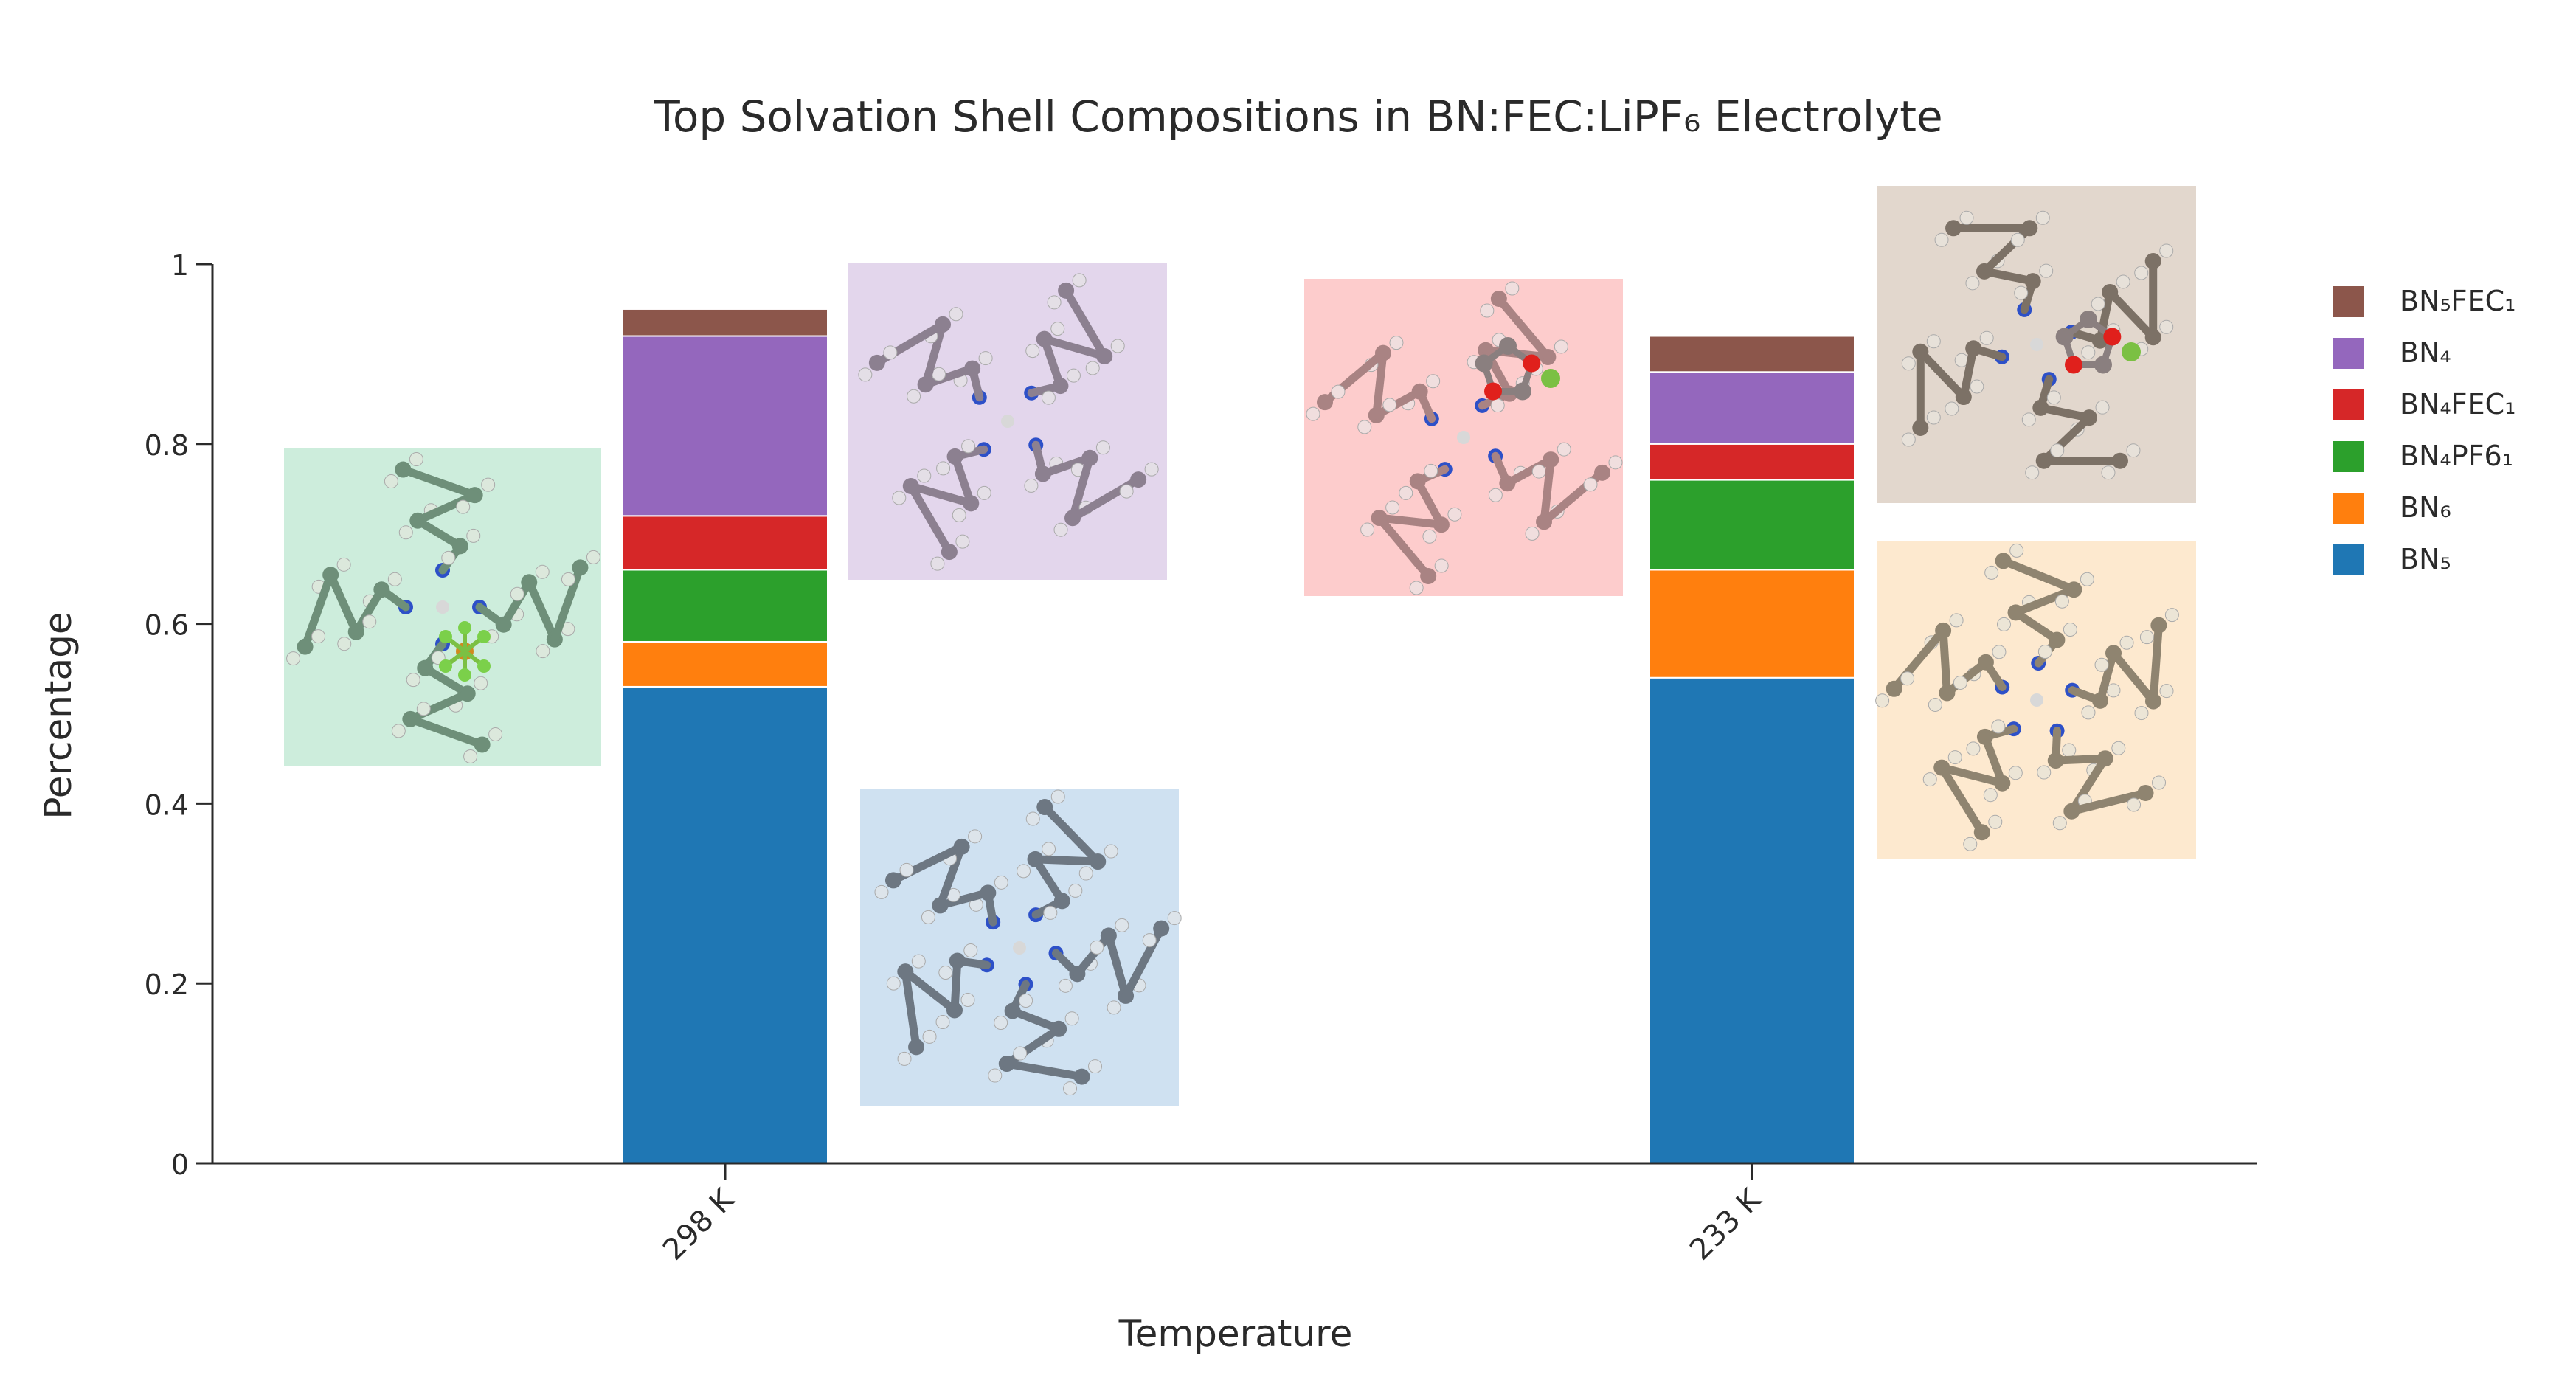  What do you see at coordinates (2392, 507) in the screenshot?
I see `legend-item: BN₆` at bounding box center [2392, 507].